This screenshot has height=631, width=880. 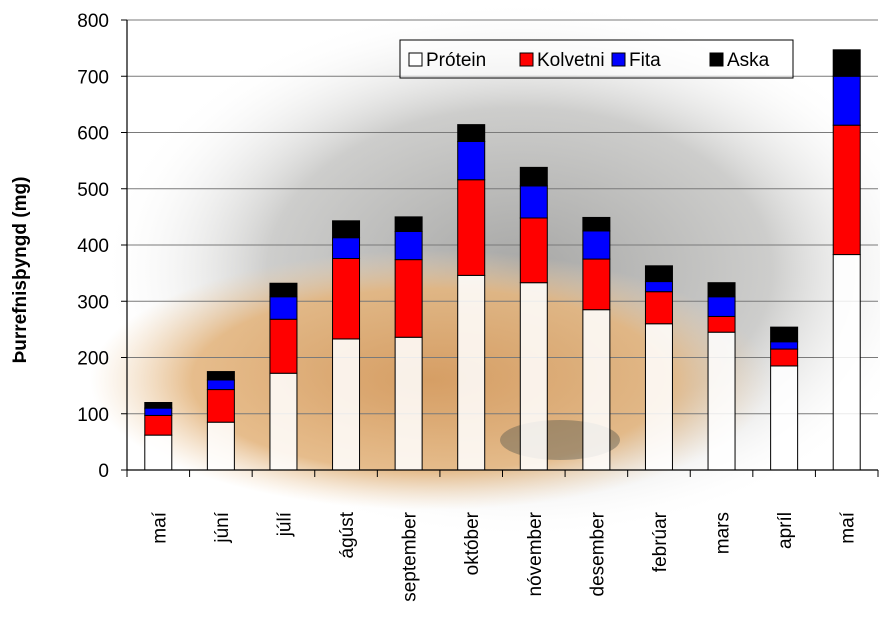 I want to click on legend-label: Aska, so click(x=748, y=60).